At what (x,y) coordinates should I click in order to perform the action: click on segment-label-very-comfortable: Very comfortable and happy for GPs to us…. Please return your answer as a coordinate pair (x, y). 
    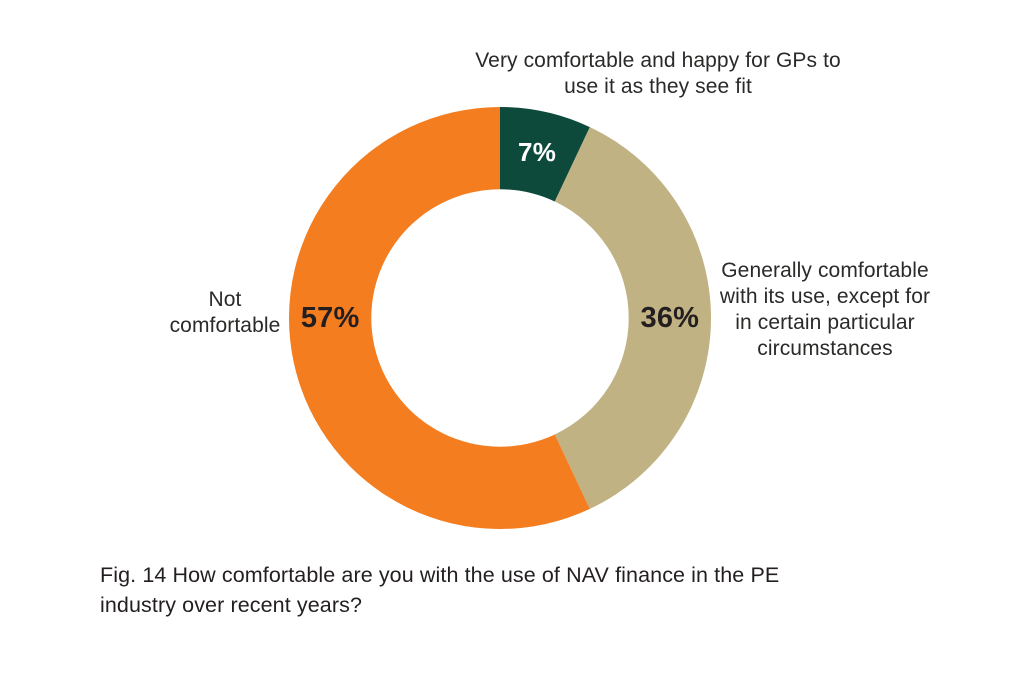
    Looking at the image, I should click on (658, 73).